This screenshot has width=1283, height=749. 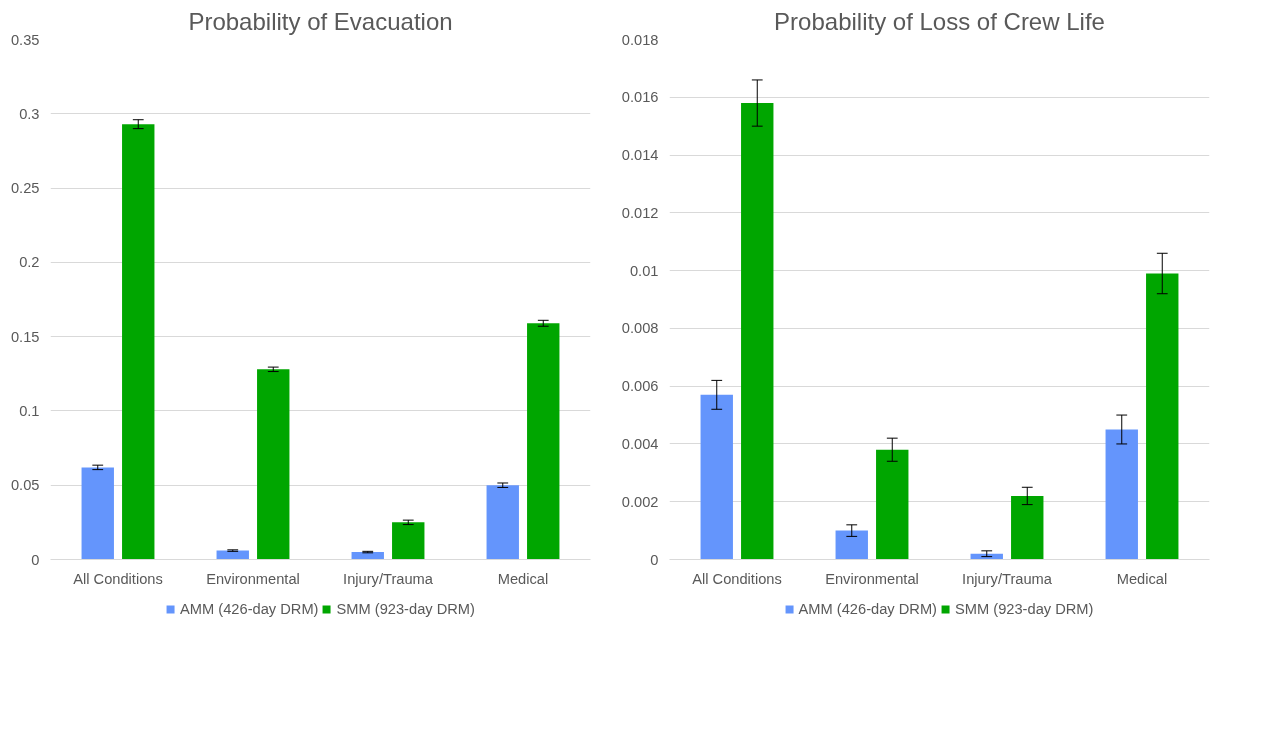 What do you see at coordinates (640, 155) in the screenshot?
I see `y-tick-label: 0.014` at bounding box center [640, 155].